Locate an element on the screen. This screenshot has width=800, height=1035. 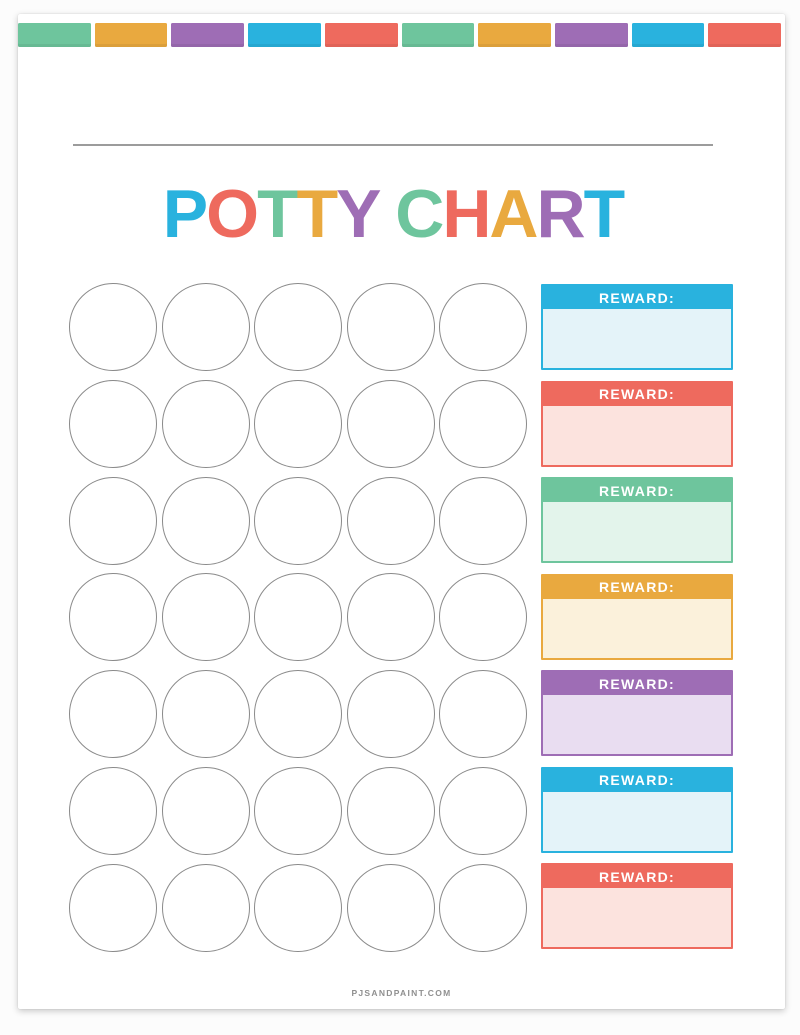
title-letter: A is located at coordinates (513, 214).